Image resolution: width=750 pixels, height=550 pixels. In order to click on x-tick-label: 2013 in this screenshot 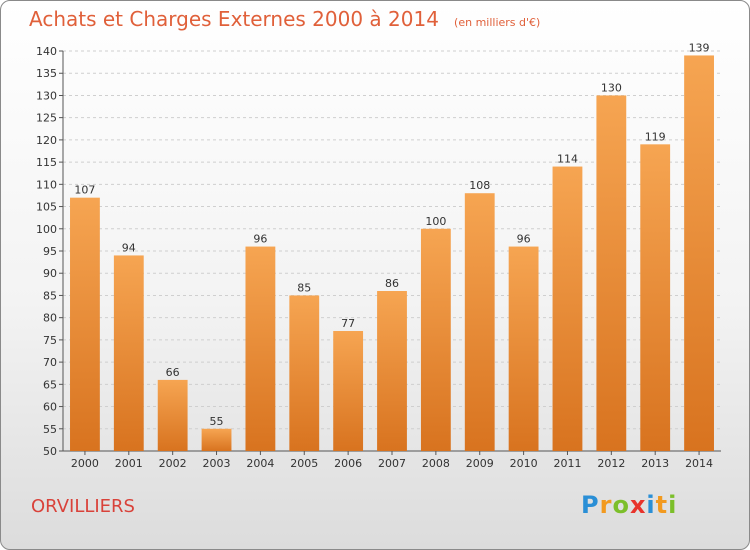, I will do `click(655, 463)`.